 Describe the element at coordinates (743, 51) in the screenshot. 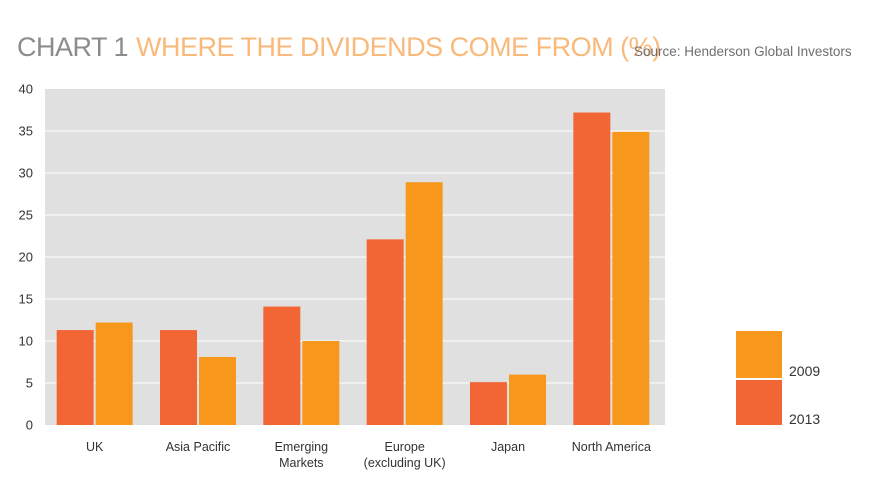

I see `chart-source: Source: Henderson Global Investors` at that location.